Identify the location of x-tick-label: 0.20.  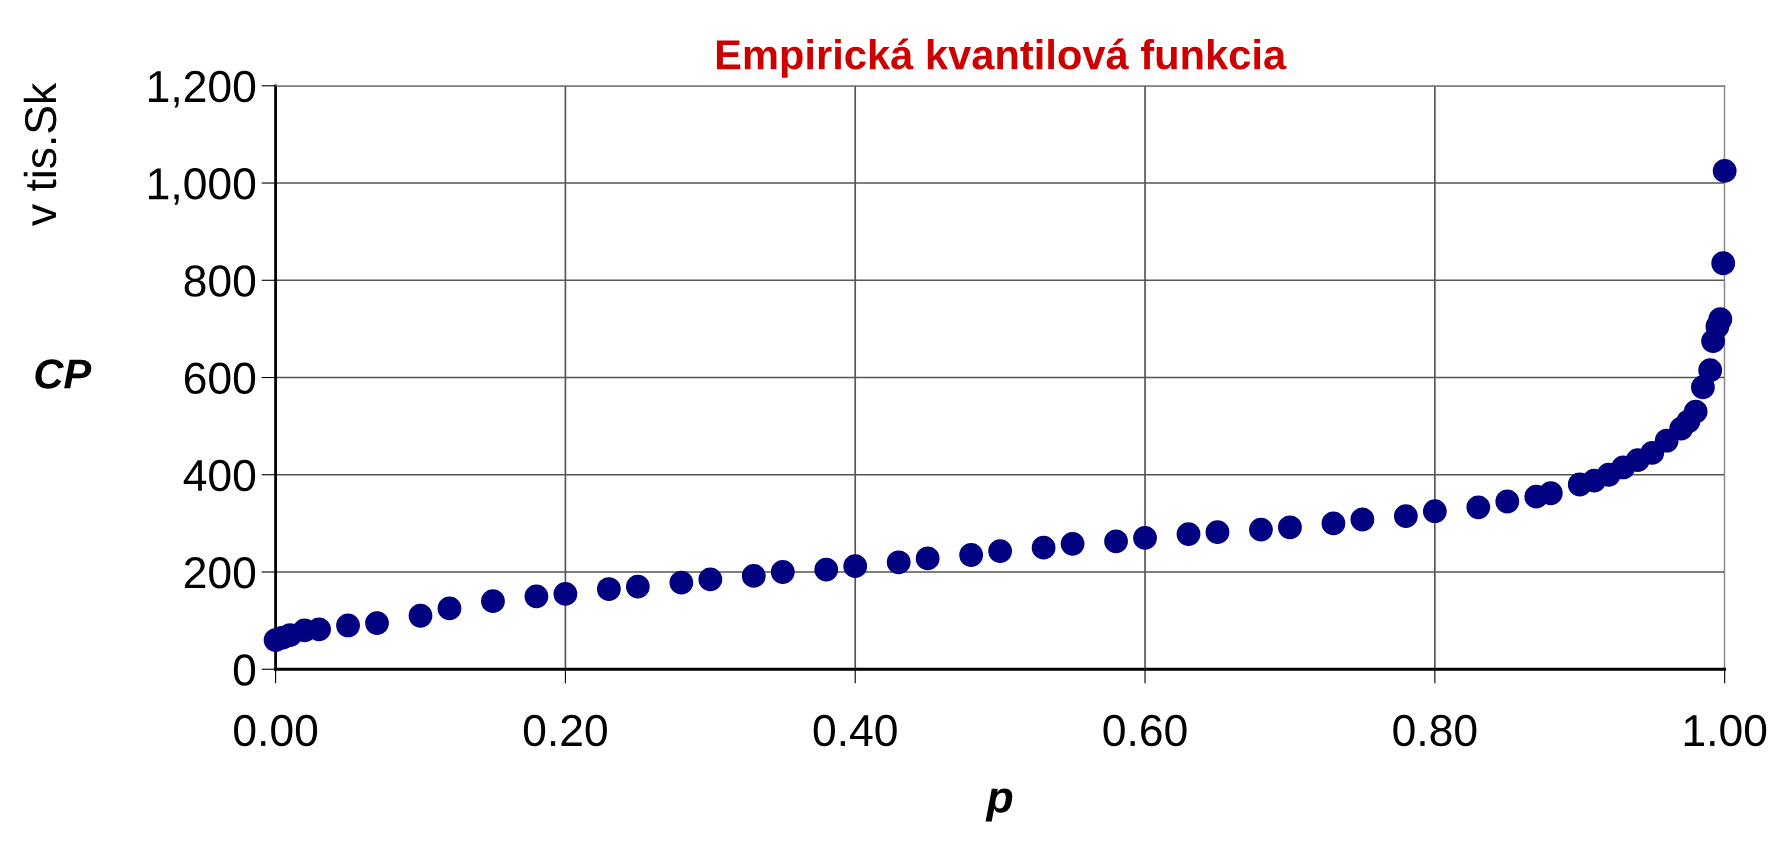
(565, 730).